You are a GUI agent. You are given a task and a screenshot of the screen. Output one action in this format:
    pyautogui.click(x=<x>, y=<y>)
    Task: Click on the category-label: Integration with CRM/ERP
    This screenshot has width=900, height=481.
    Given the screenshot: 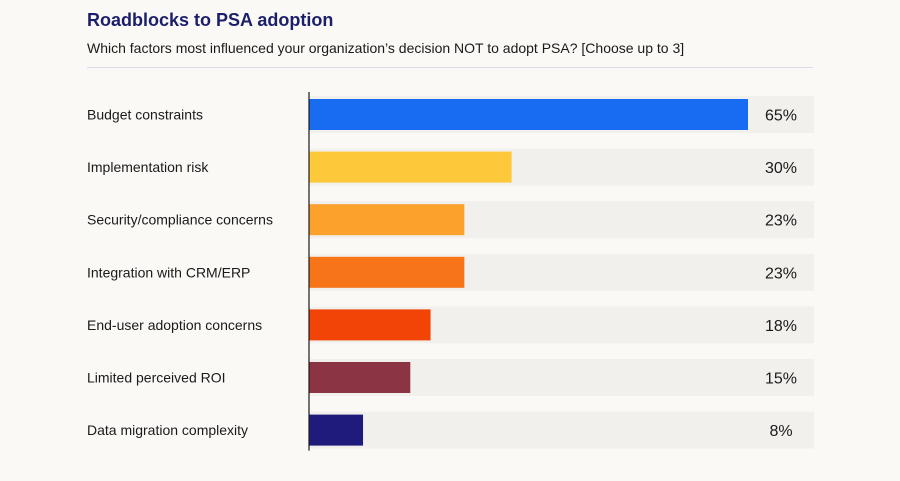 What is the action you would take?
    pyautogui.click(x=168, y=272)
    